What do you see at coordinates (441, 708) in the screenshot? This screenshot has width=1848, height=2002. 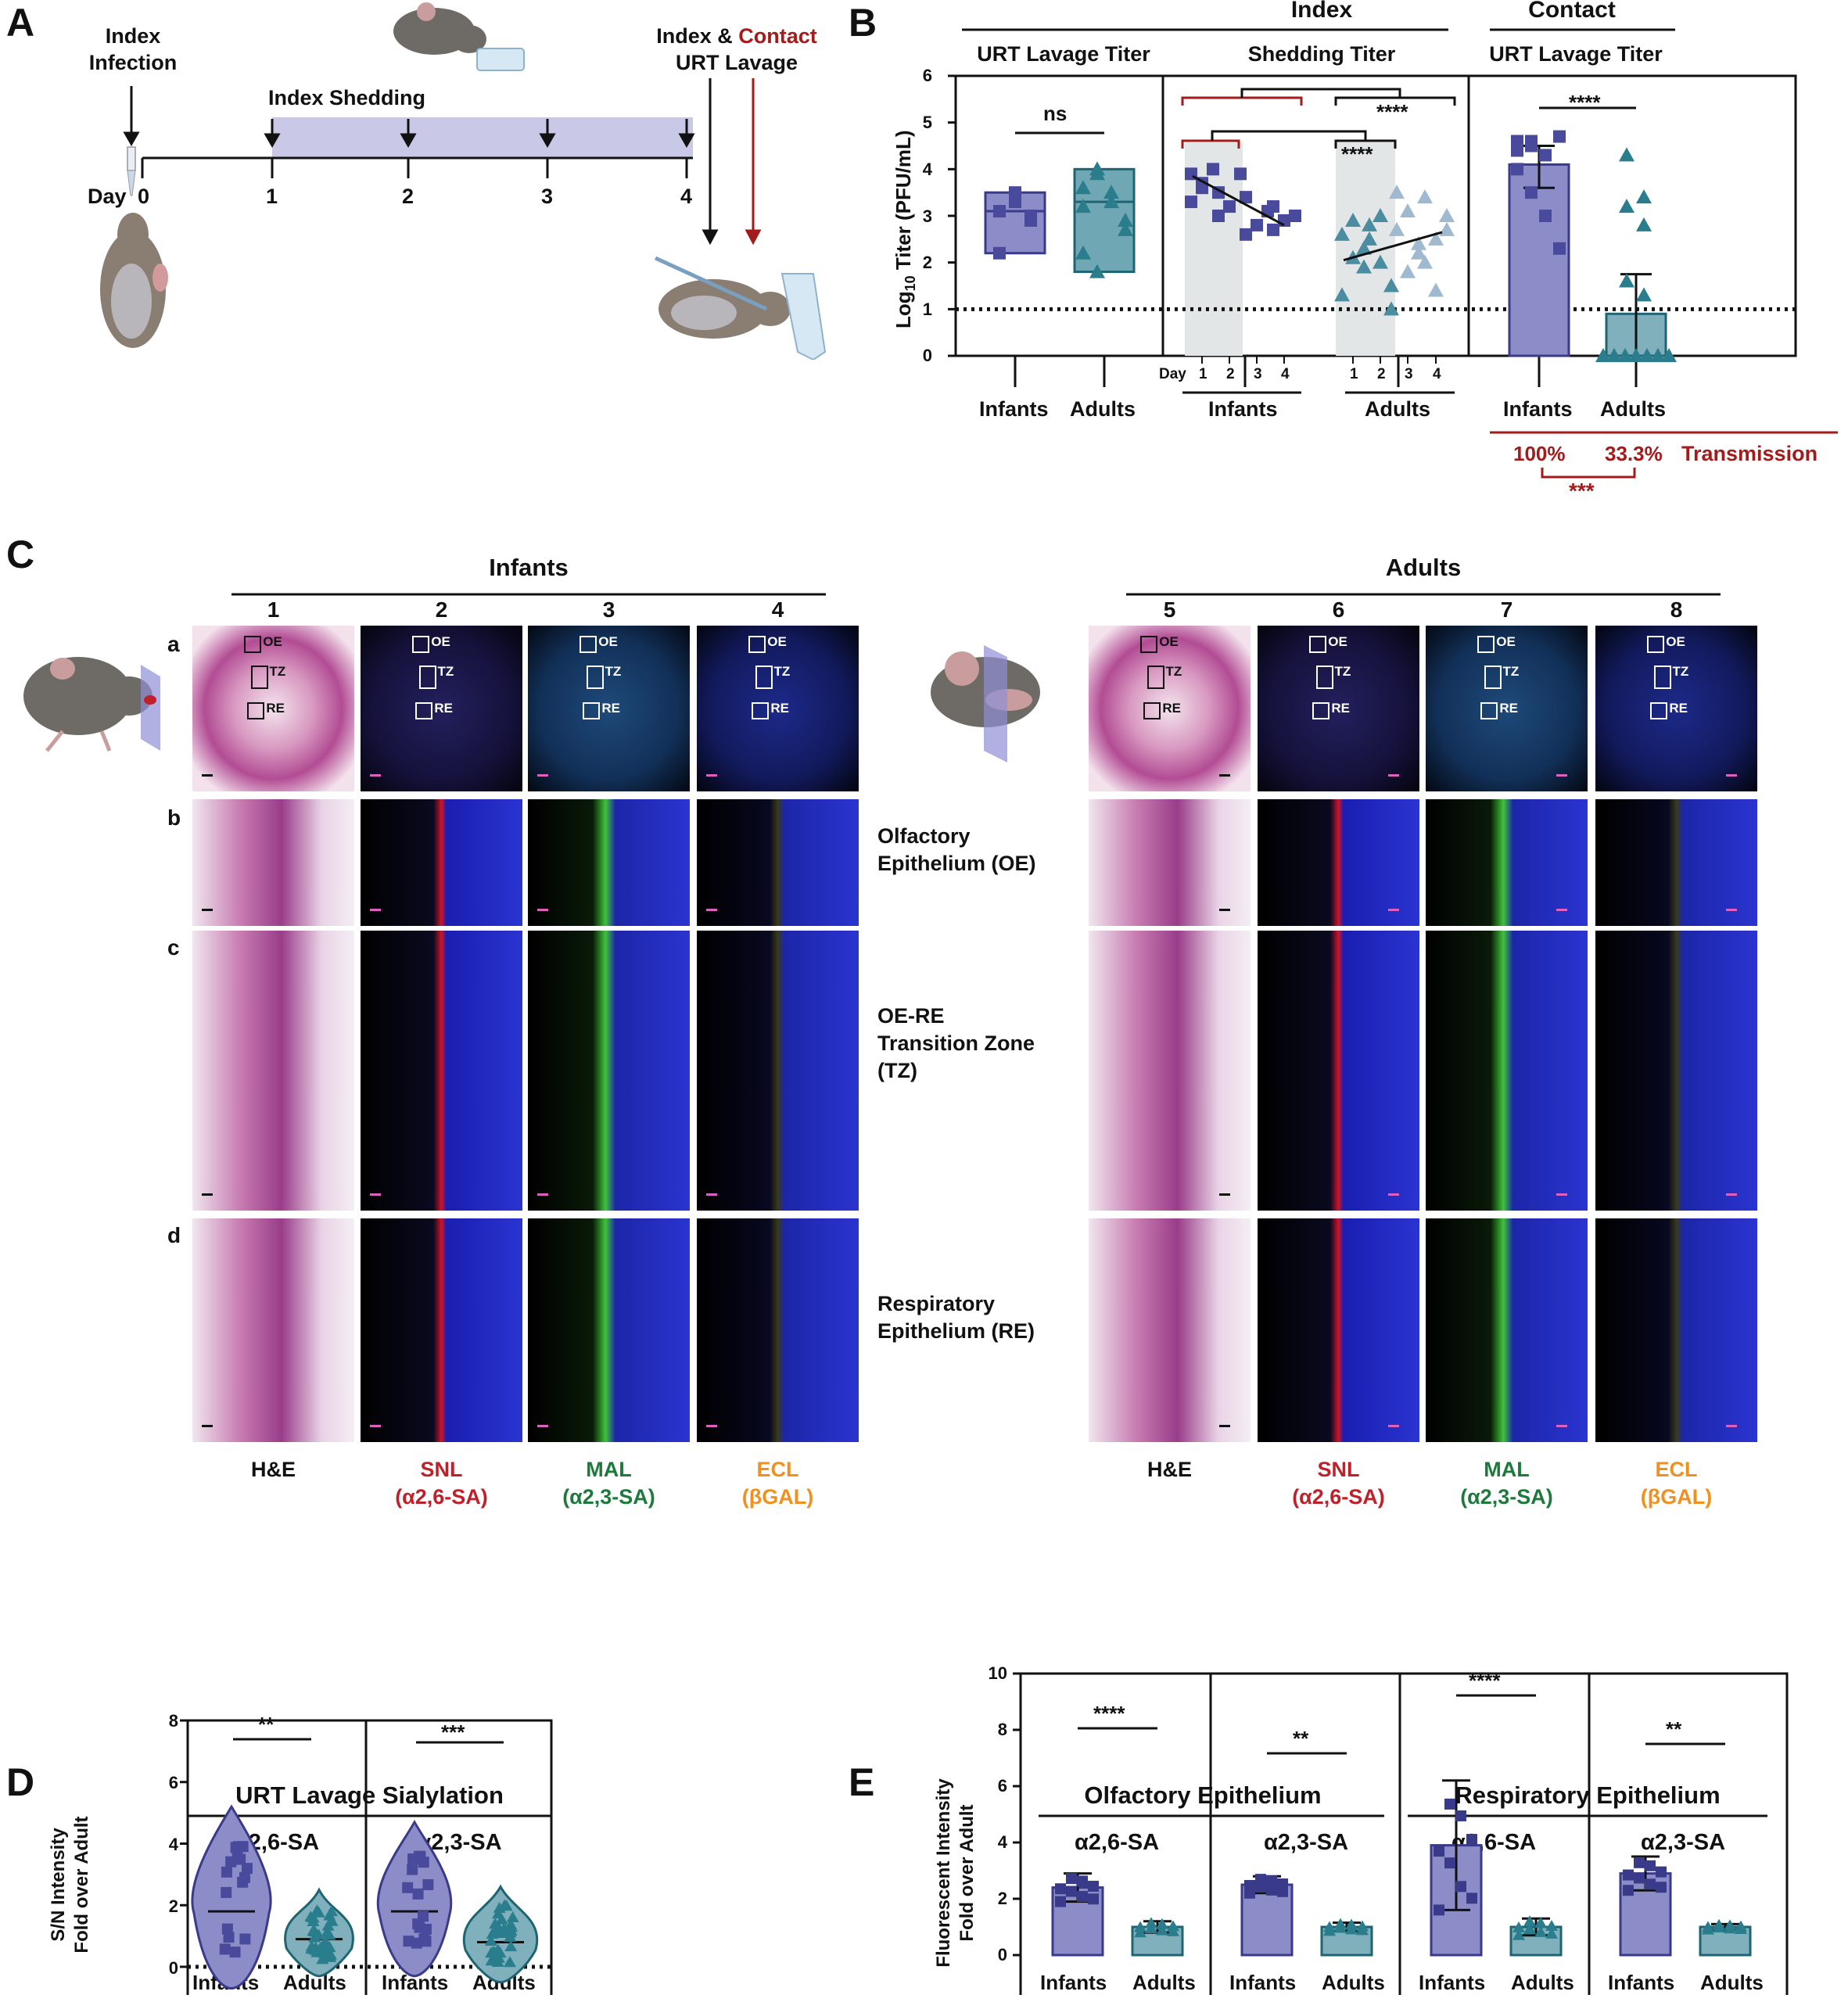 I see `c-micrograph-snl-a: OE TZ RE` at bounding box center [441, 708].